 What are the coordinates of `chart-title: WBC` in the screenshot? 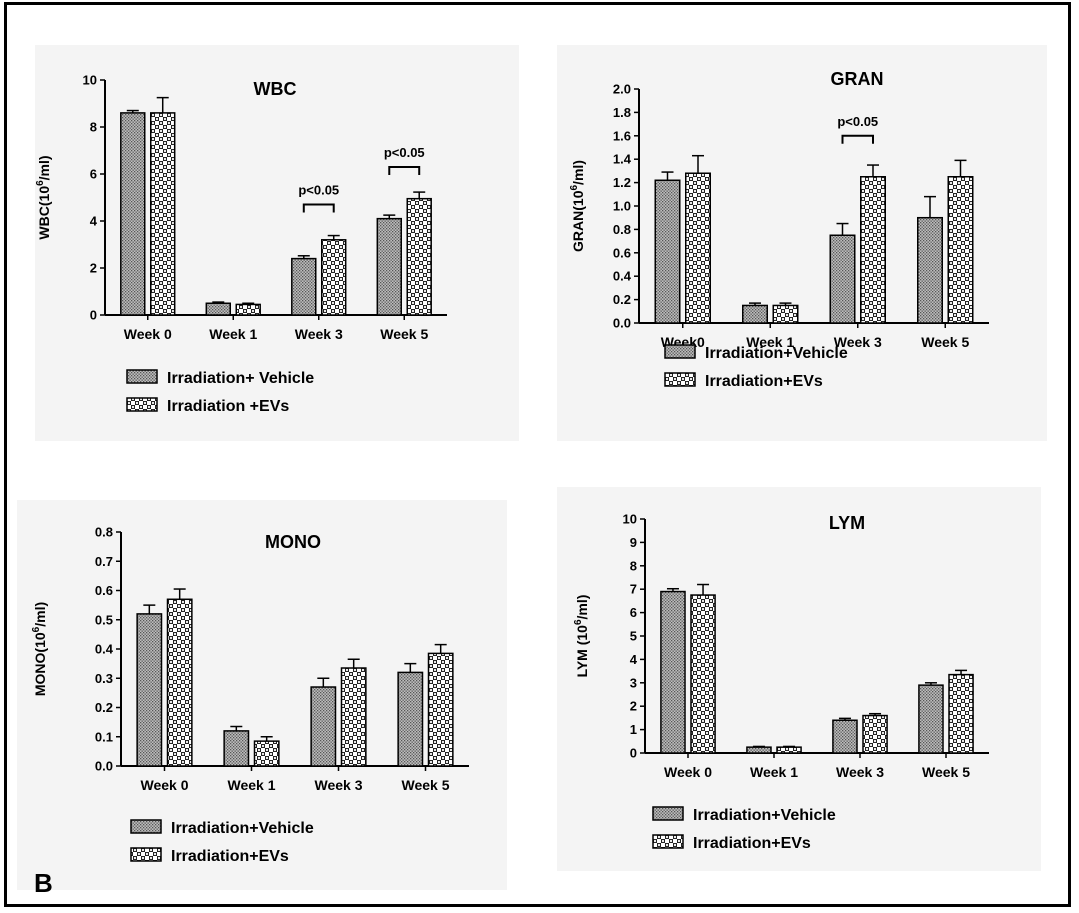 It's located at (275, 89).